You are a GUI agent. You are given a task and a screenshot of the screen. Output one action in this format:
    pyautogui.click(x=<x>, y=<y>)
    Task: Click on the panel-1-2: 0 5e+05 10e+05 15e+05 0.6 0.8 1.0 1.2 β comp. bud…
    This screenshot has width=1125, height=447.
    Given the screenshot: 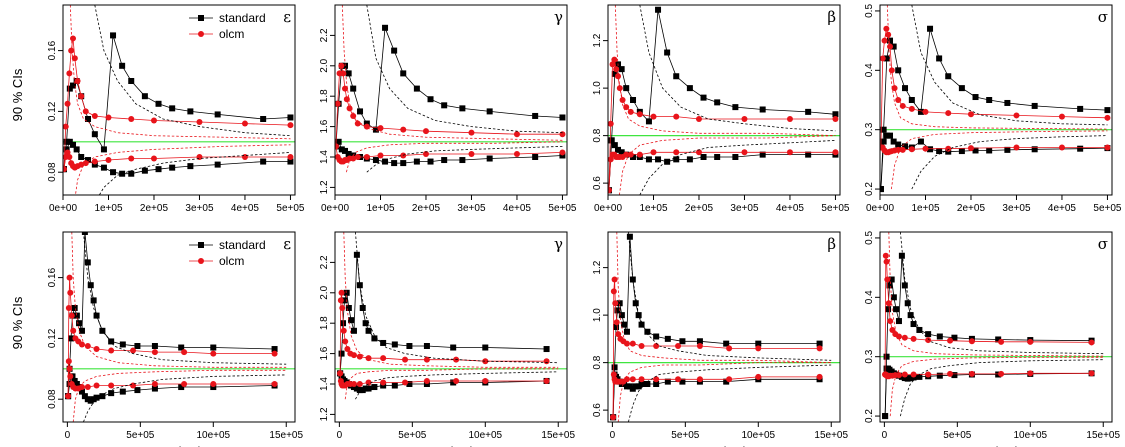 What is the action you would take?
    pyautogui.click(x=720, y=339)
    